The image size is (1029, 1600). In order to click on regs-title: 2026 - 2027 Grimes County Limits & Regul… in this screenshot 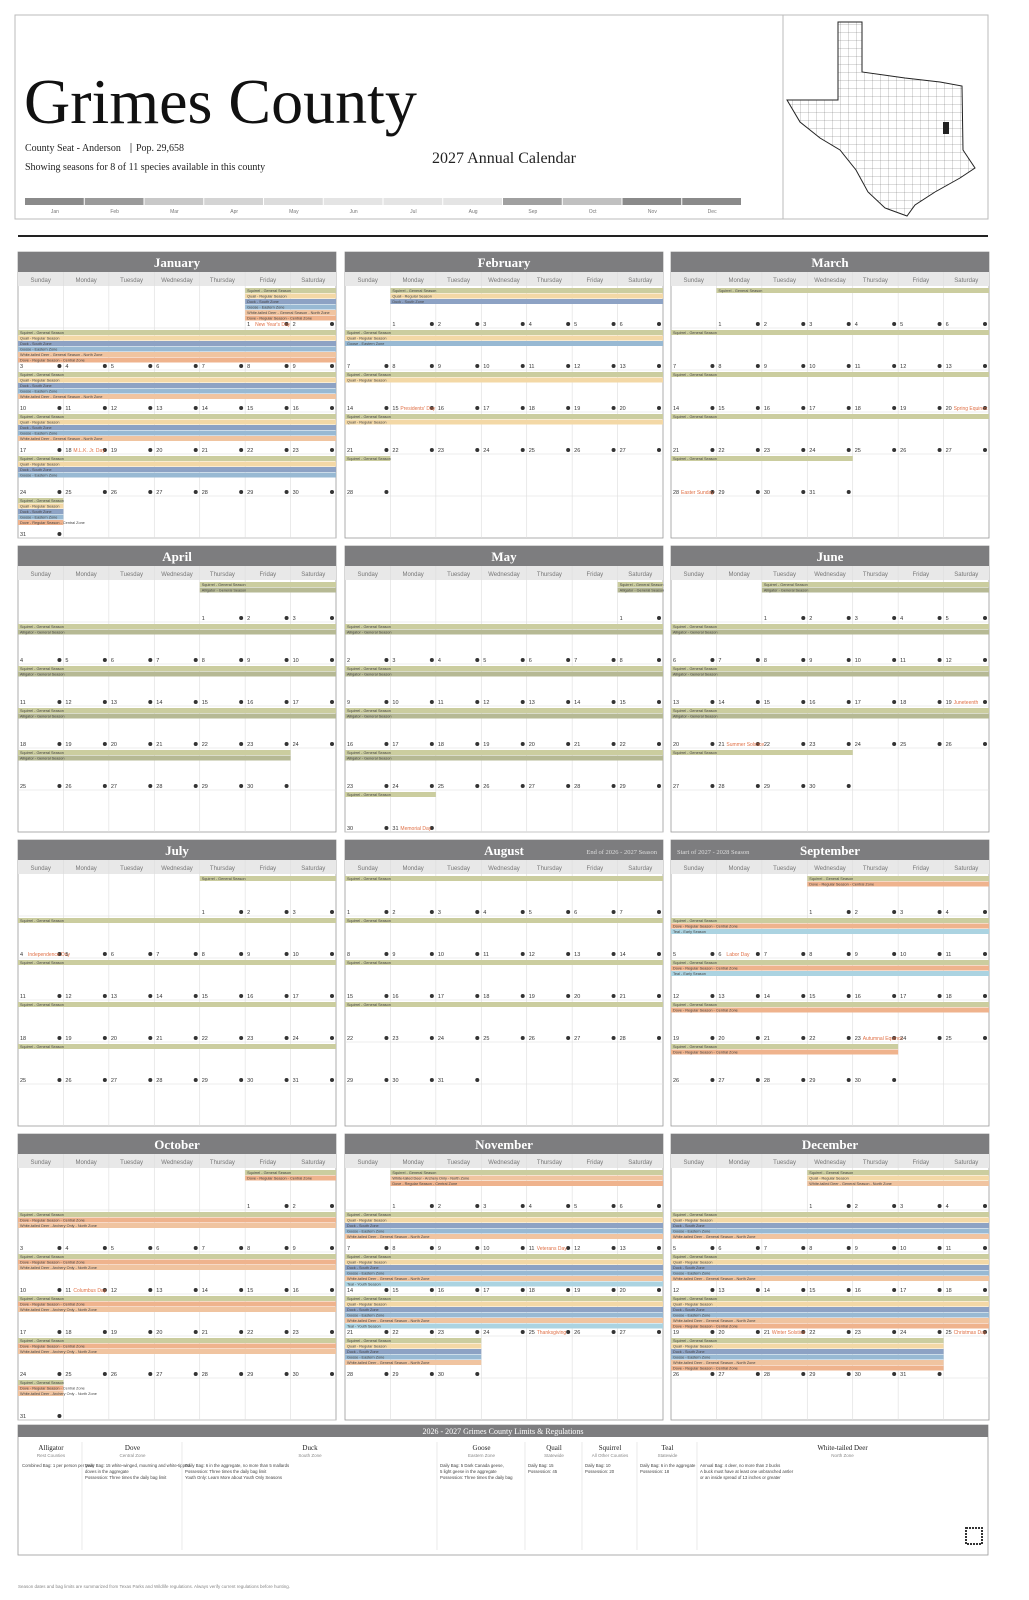, I will do `click(502, 1431)`.